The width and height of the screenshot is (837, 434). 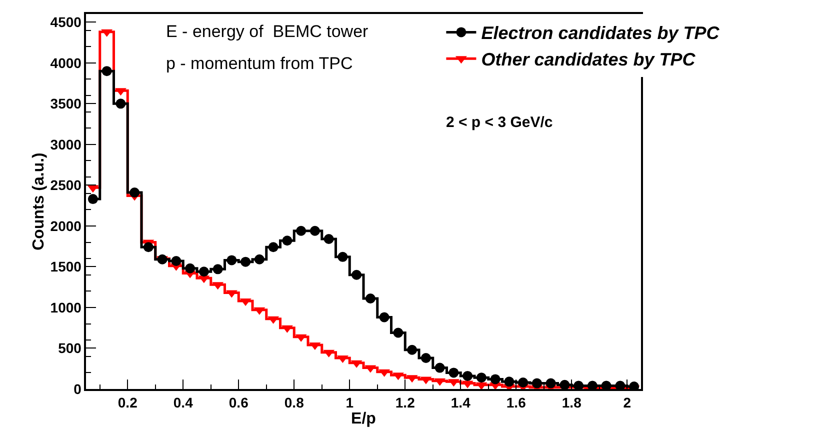 What do you see at coordinates (78, 388) in the screenshot?
I see `y-tick-label: 0` at bounding box center [78, 388].